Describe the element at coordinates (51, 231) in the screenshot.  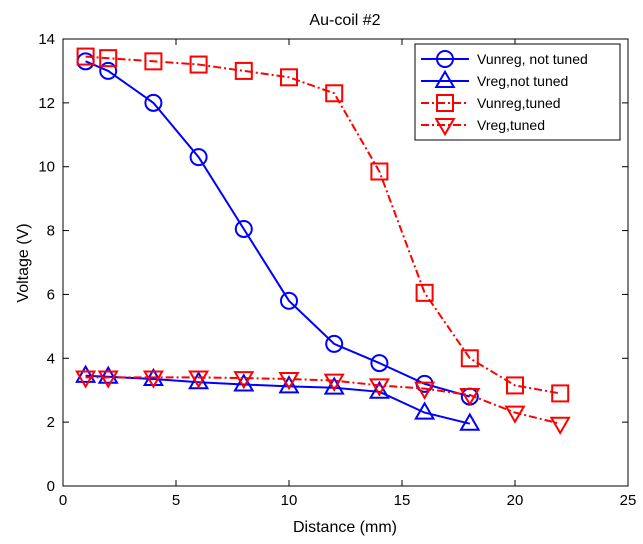
I see `y-tick-label: 8` at that location.